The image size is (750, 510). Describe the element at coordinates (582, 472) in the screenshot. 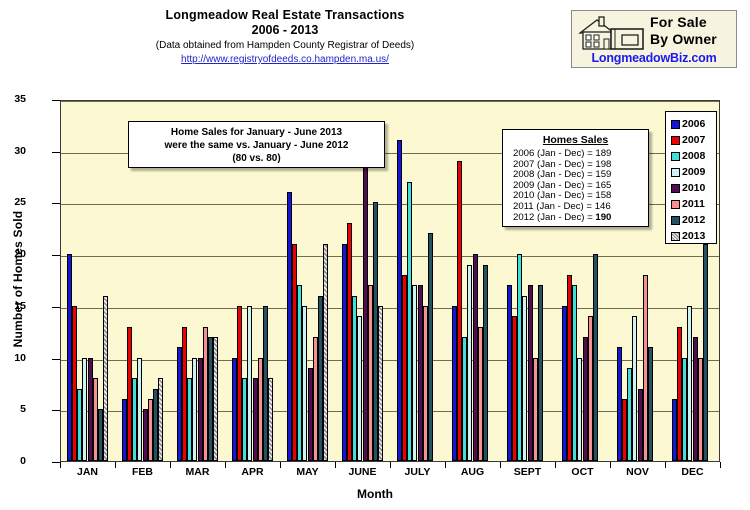

I see `x-tick-label-oct: OCT` at that location.